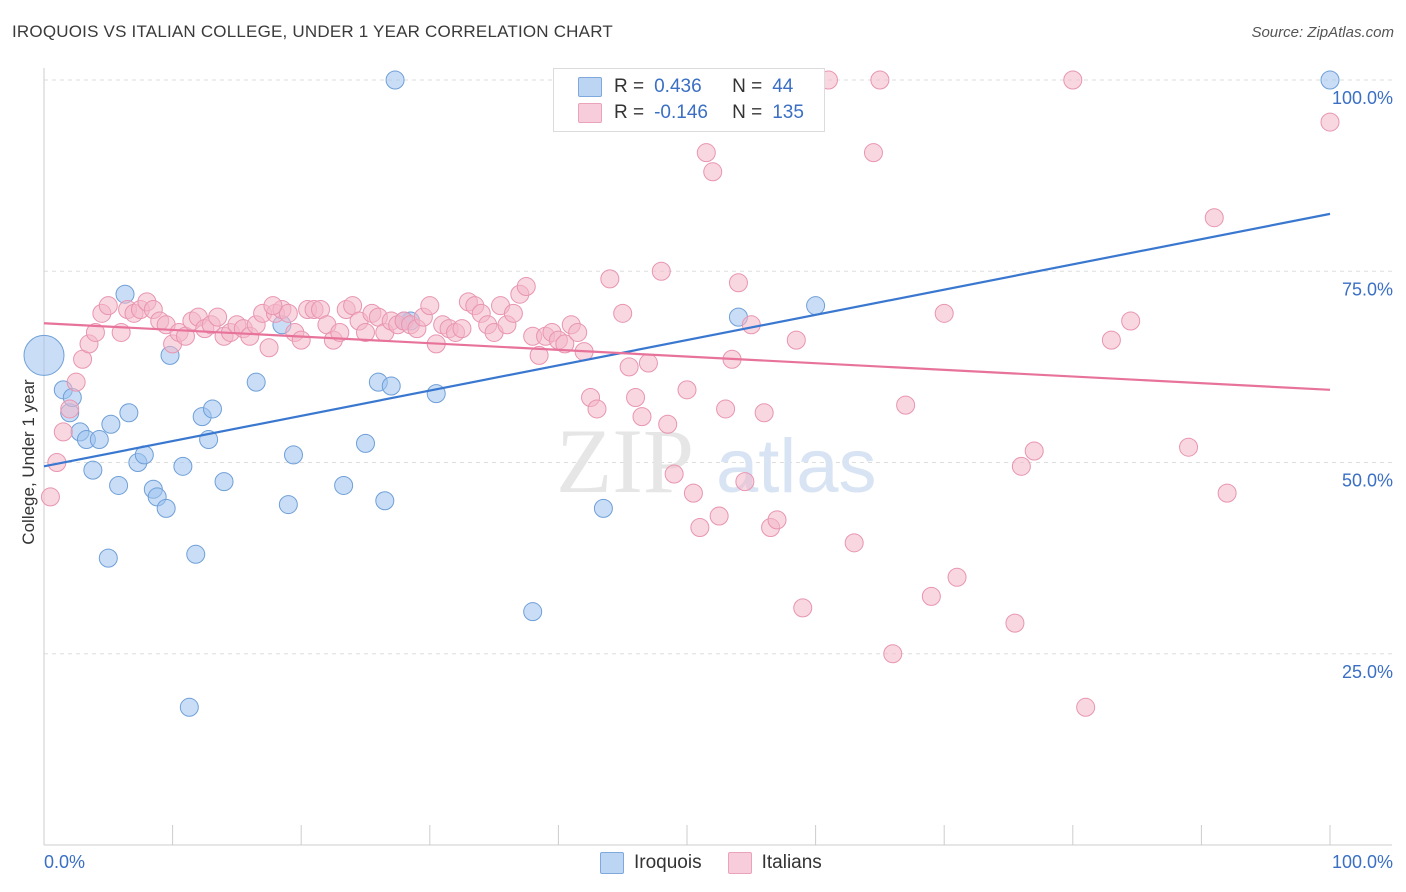  I want to click on source-credit: Source: ZipAtlas.com, so click(1322, 32).